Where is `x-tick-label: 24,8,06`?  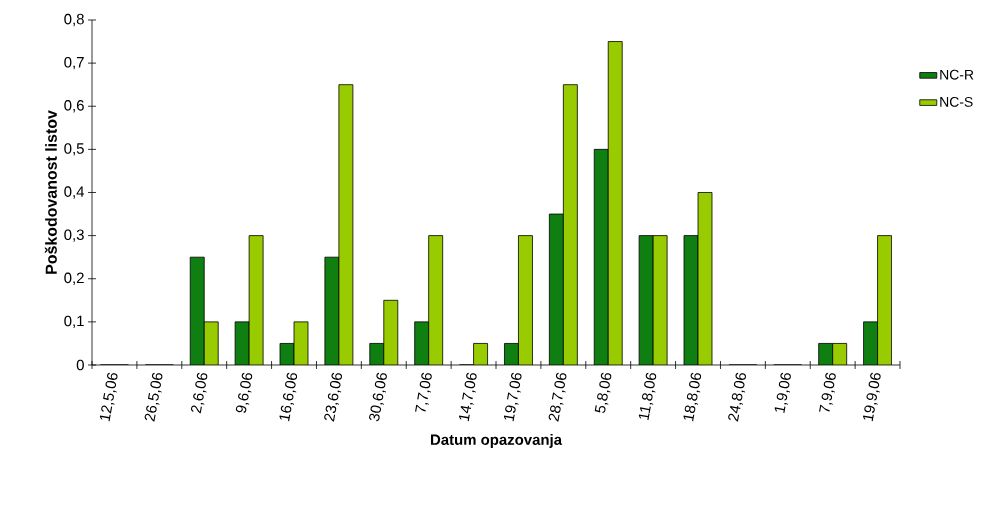
x-tick-label: 24,8,06 is located at coordinates (737, 397).